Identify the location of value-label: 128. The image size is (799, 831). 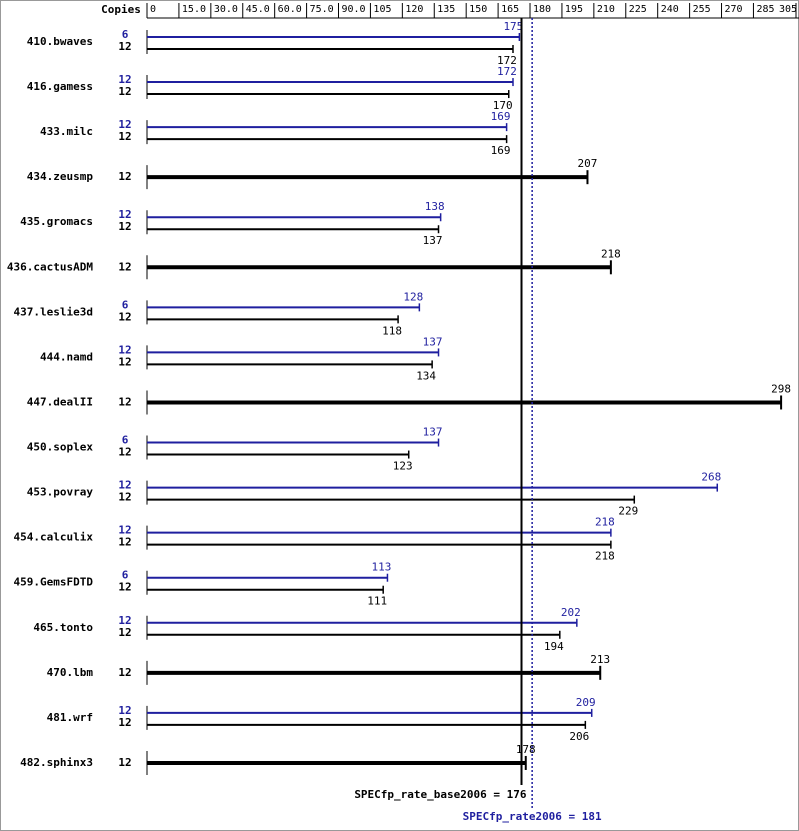
(413, 296).